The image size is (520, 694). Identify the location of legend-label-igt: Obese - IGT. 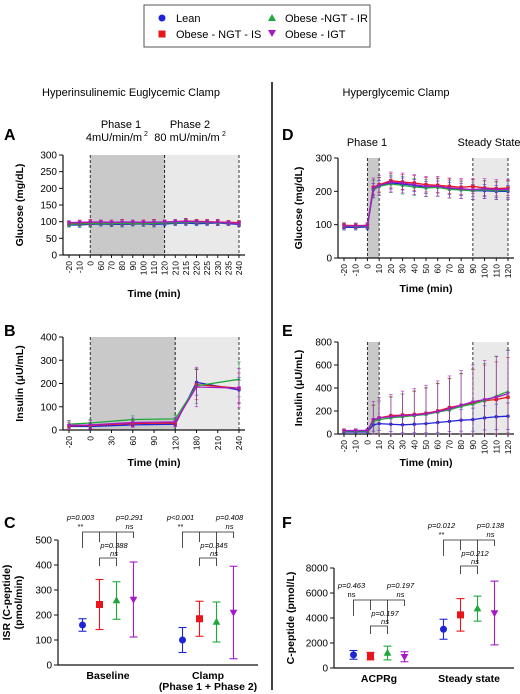
(315, 35).